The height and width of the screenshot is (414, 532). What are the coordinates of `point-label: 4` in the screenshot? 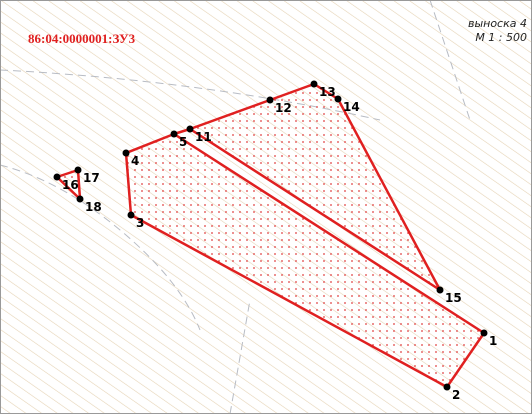 It's located at (135, 161).